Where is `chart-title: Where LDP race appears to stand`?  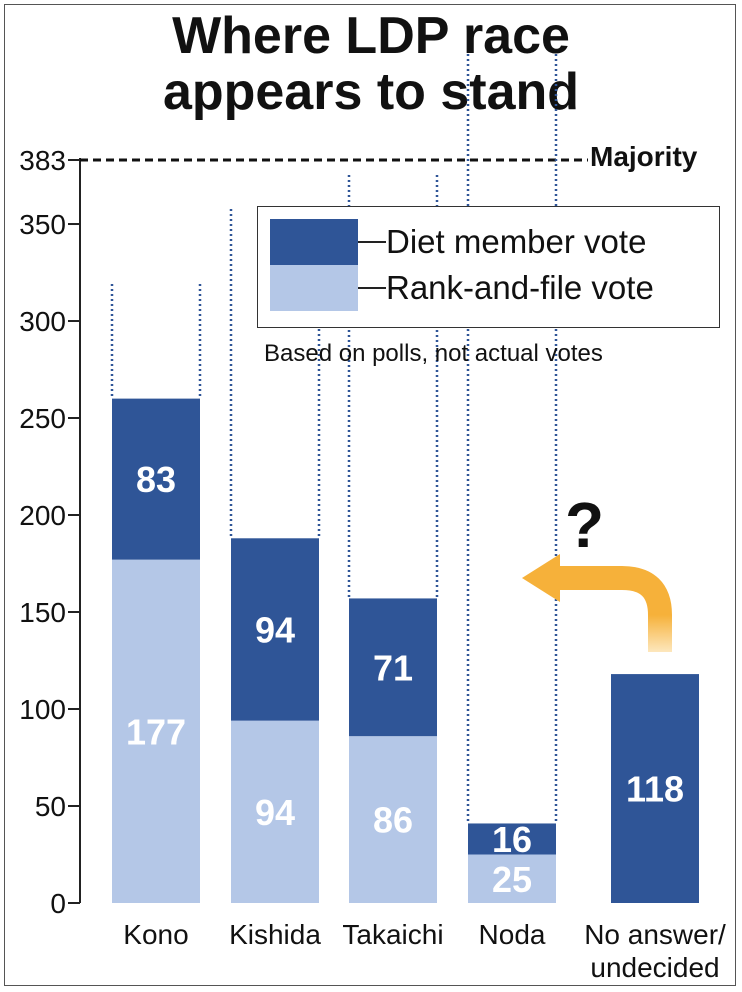 chart-title: Where LDP race appears to stand is located at coordinates (371, 64).